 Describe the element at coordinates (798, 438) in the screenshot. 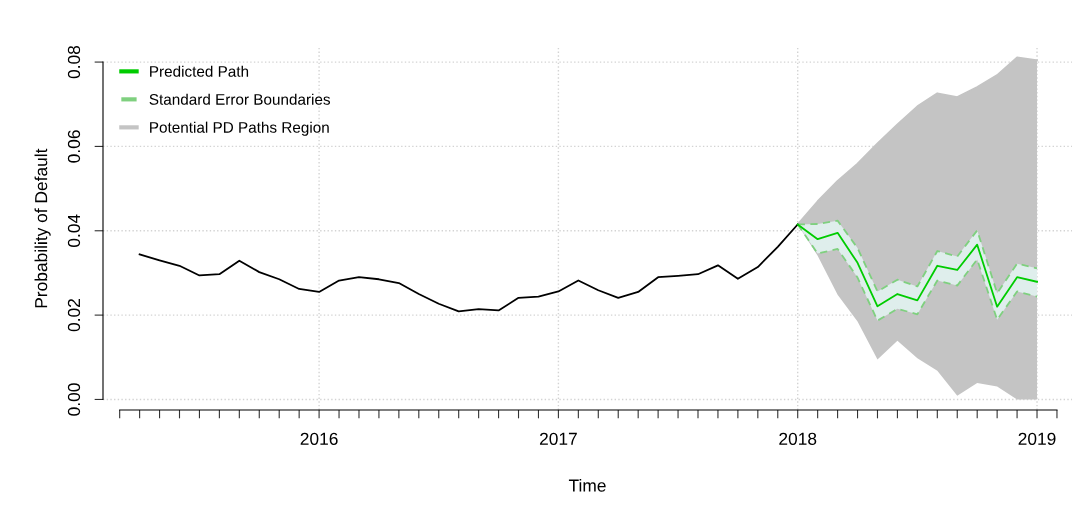

I see `x-tick-label: 2018` at that location.